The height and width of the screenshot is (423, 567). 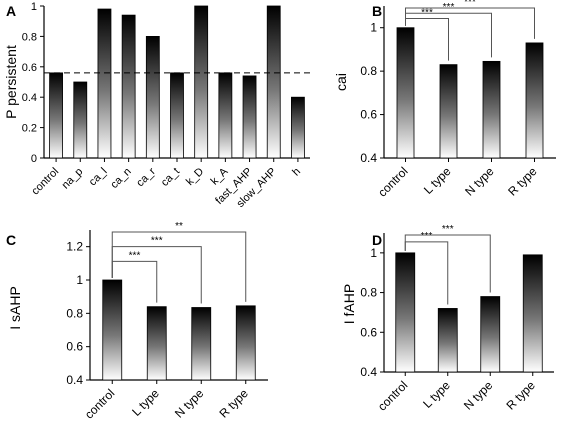 I want to click on y-tick-label: 0, so click(x=34, y=159).